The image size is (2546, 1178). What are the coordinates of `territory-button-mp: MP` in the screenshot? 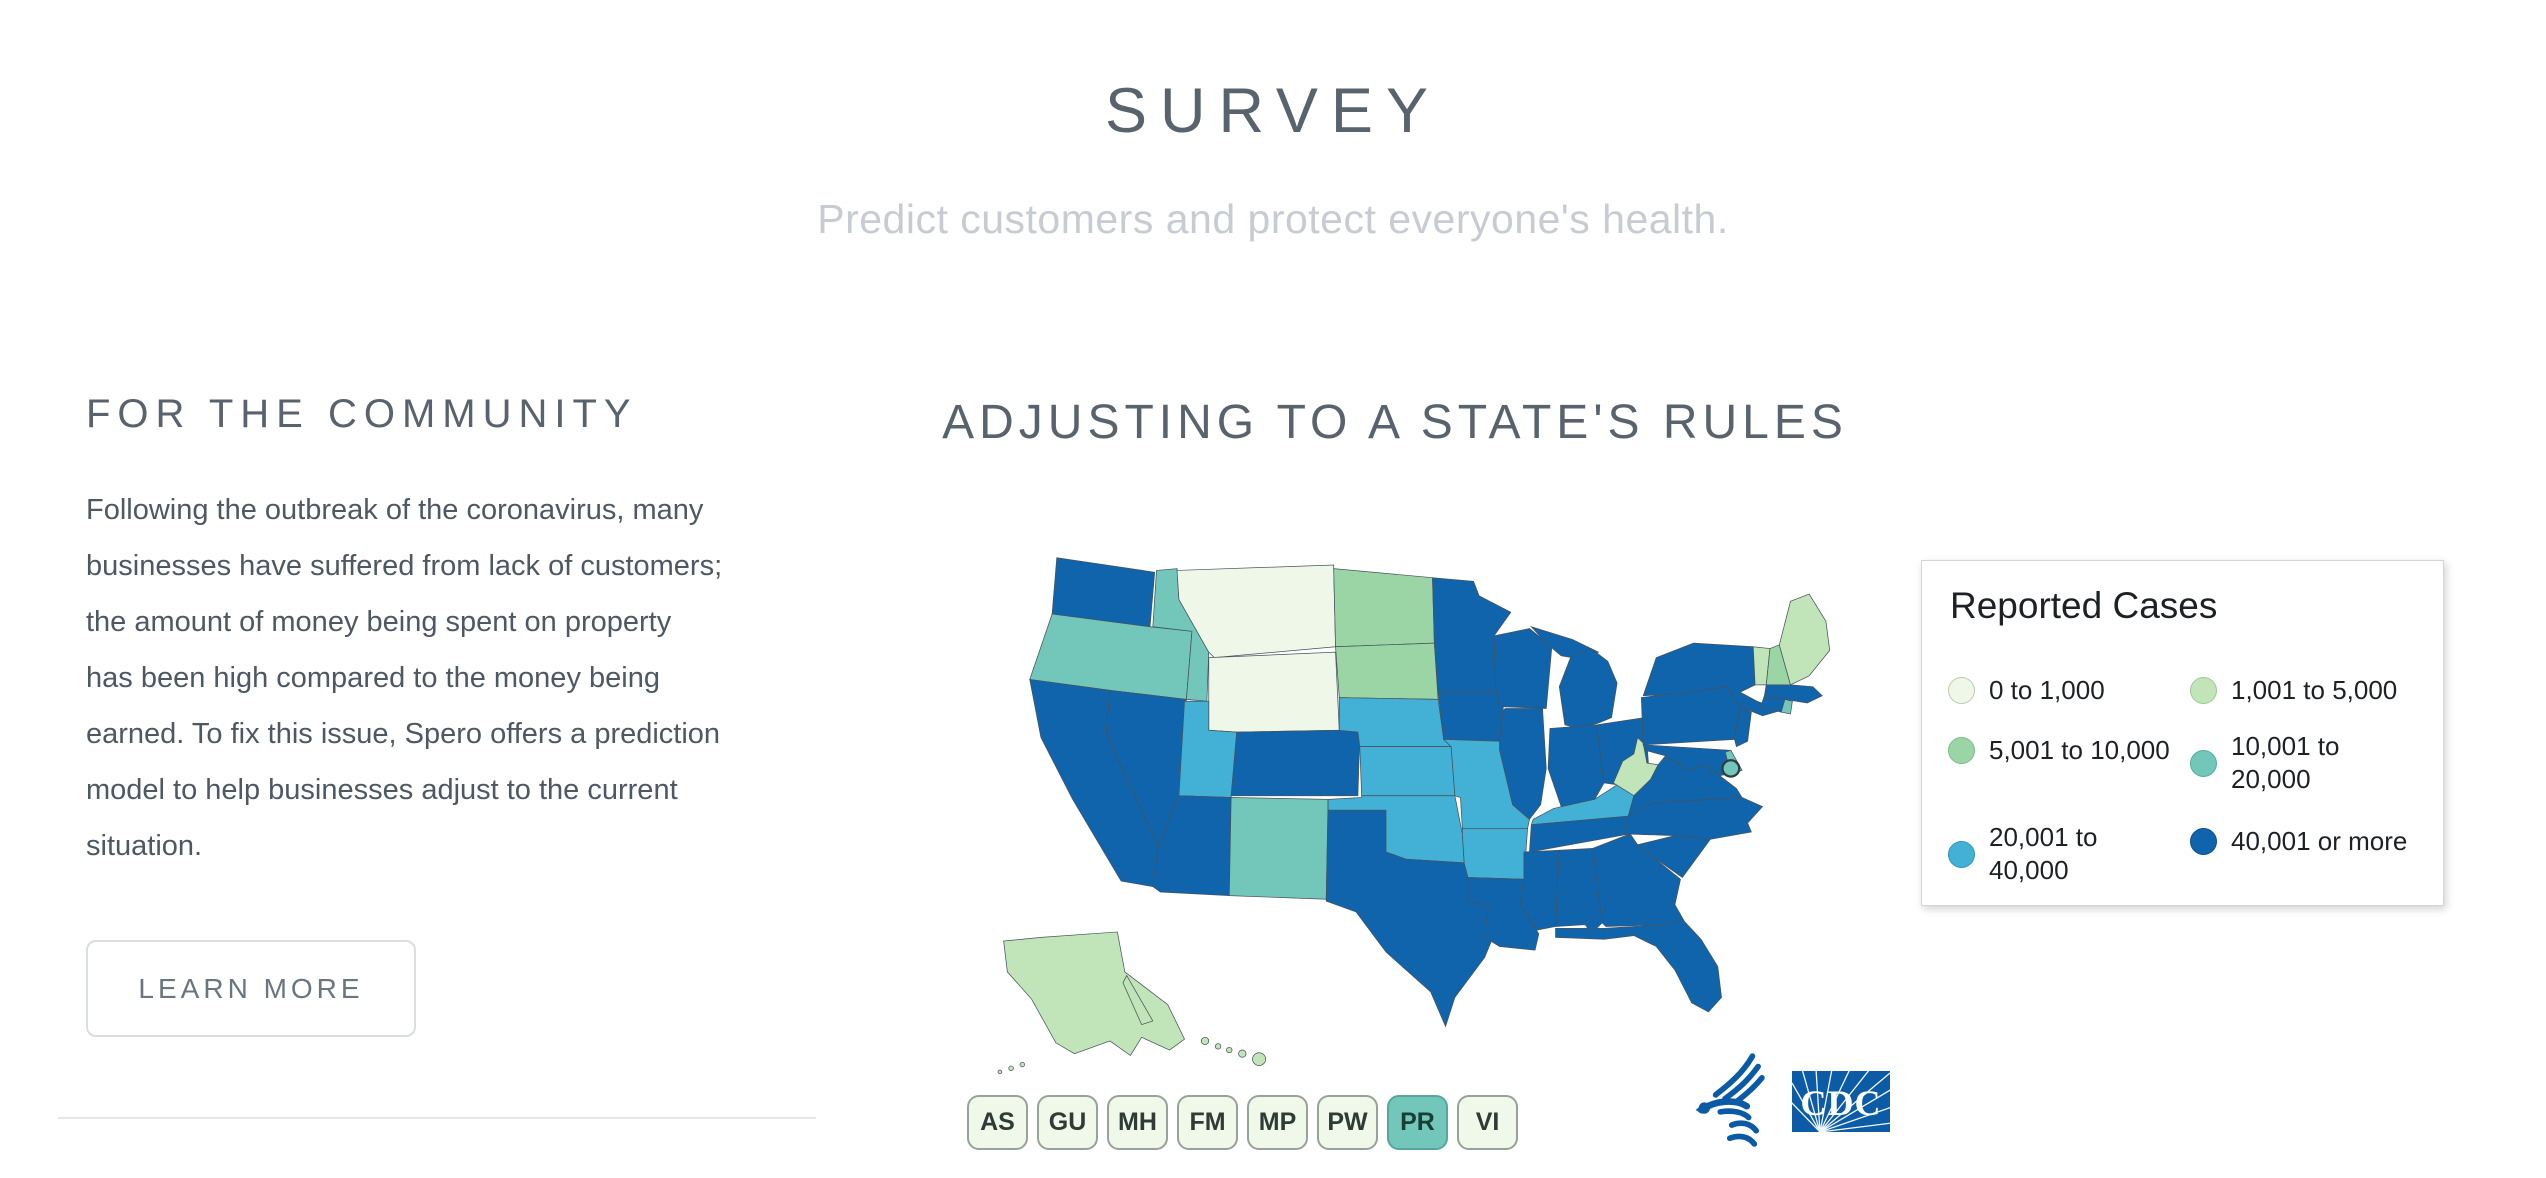 It's located at (1277, 1122).